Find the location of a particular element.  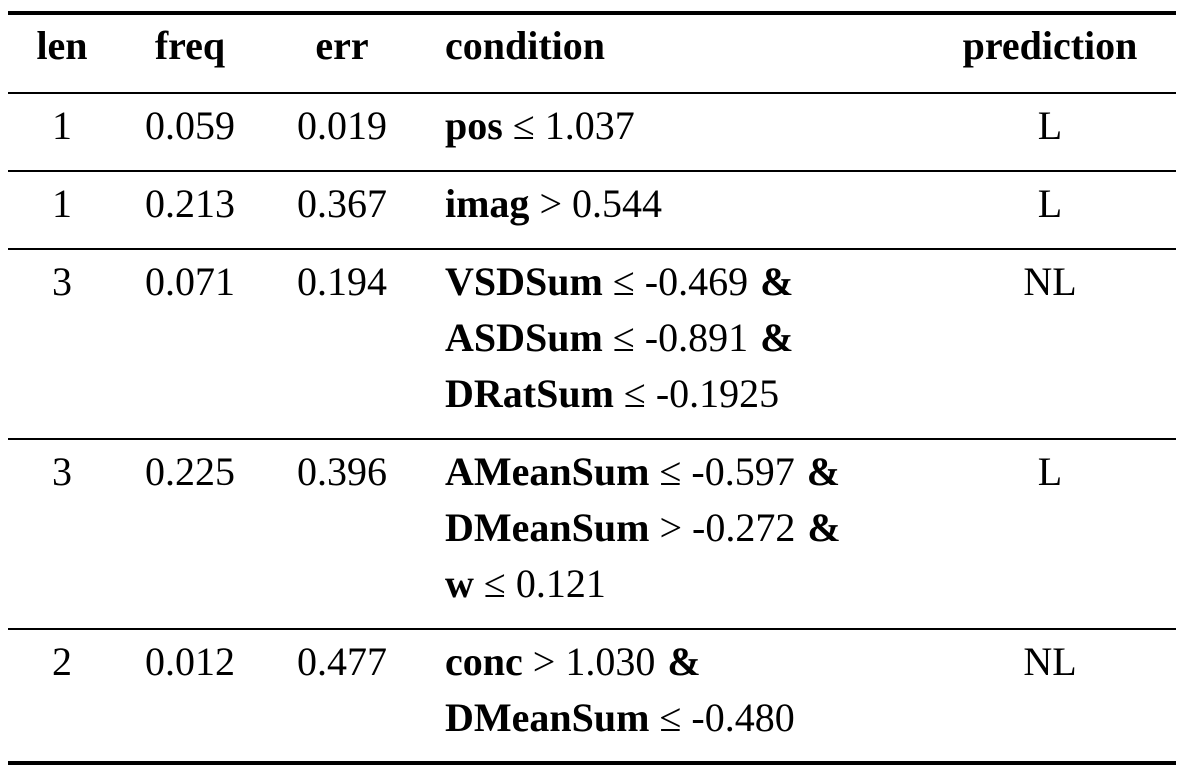

threshold: 0.544 is located at coordinates (617, 203).